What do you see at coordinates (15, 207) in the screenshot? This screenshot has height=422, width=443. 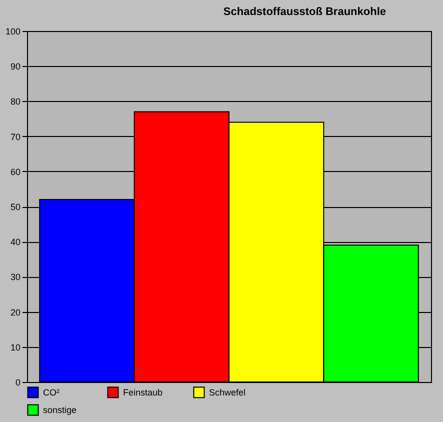 I see `y-tick-label: 50` at bounding box center [15, 207].